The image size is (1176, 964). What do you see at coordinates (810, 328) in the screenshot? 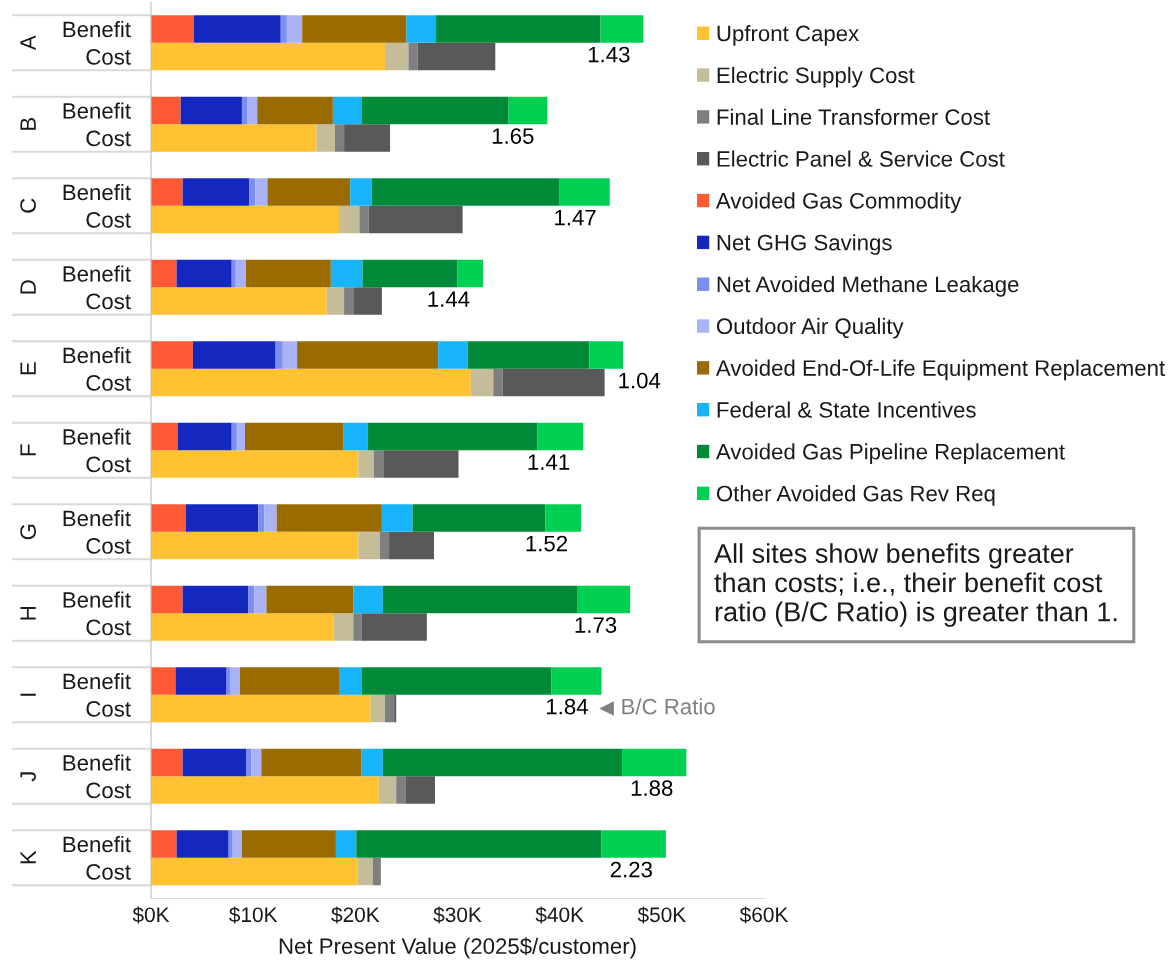
I see `legend-label: Outdoor Air Quality` at bounding box center [810, 328].